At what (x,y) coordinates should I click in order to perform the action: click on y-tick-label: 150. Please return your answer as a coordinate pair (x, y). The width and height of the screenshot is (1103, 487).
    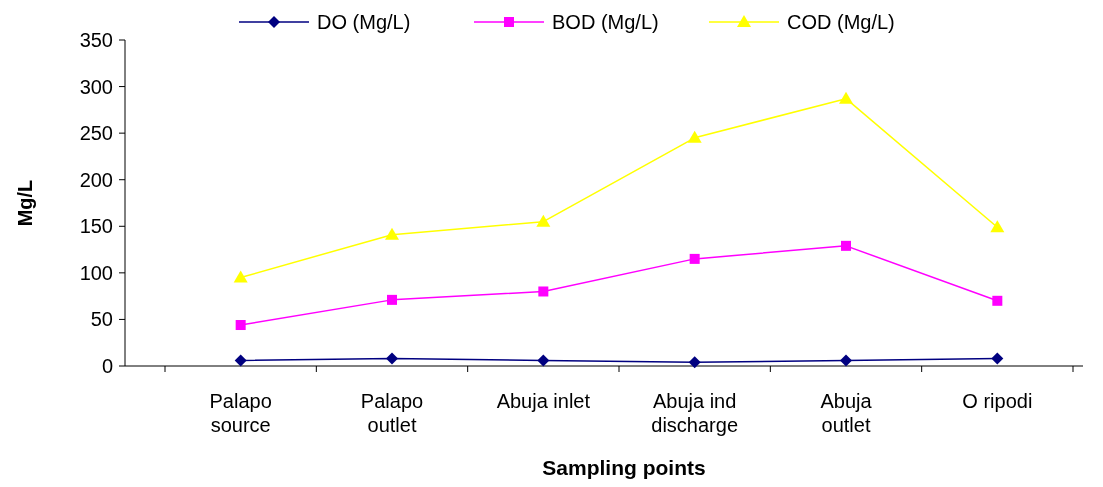
    Looking at the image, I should click on (96, 226).